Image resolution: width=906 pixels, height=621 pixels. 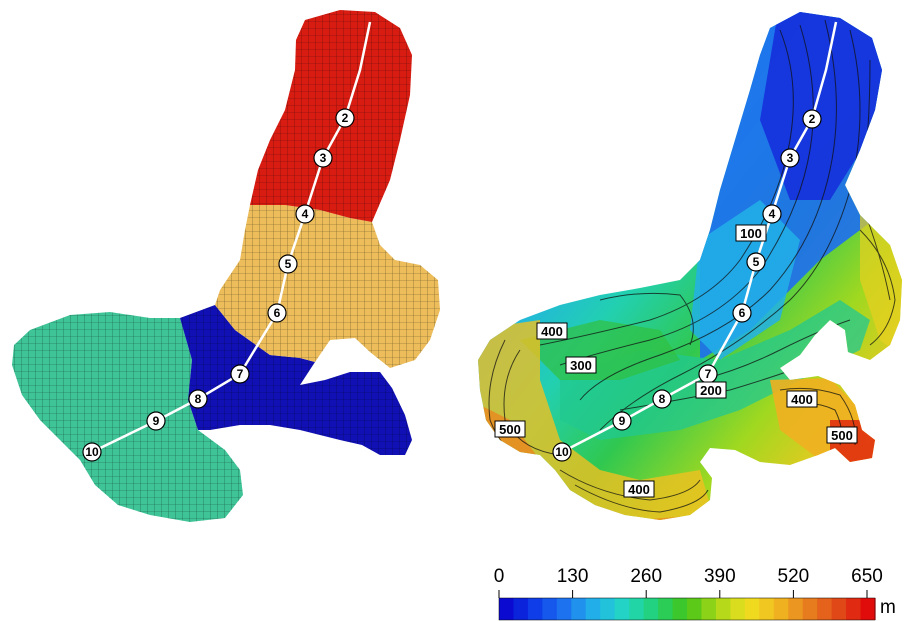 I want to click on colorbar: 0 130 260 390 520 650 m, so click(x=695, y=593).